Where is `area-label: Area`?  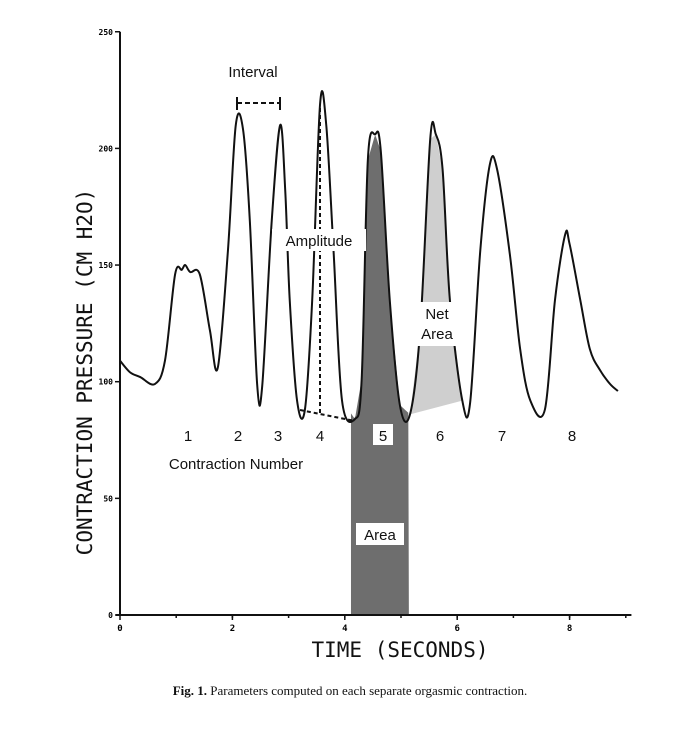
area-label: Area is located at coordinates (380, 535).